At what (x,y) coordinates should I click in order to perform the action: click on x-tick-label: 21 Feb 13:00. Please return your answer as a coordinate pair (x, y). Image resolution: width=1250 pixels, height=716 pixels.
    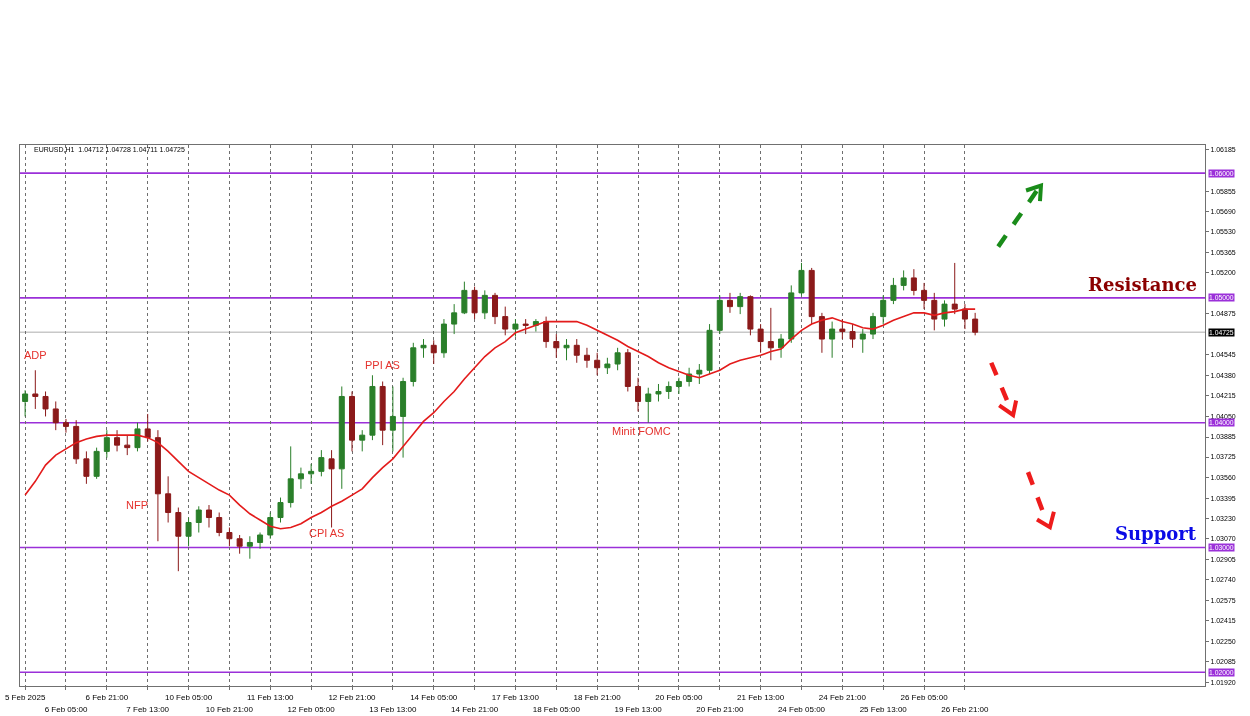
    Looking at the image, I should click on (761, 697).